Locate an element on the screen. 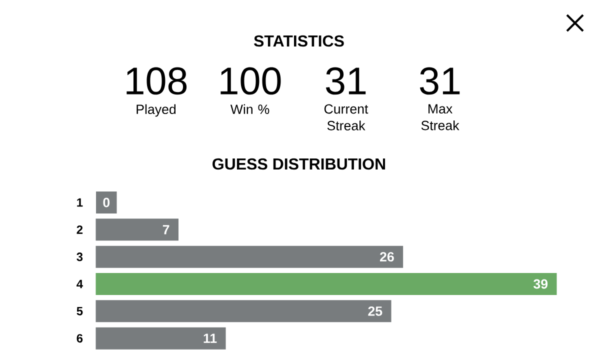 Image resolution: width=599 pixels, height=350 pixels. data-label: 11 is located at coordinates (210, 338).